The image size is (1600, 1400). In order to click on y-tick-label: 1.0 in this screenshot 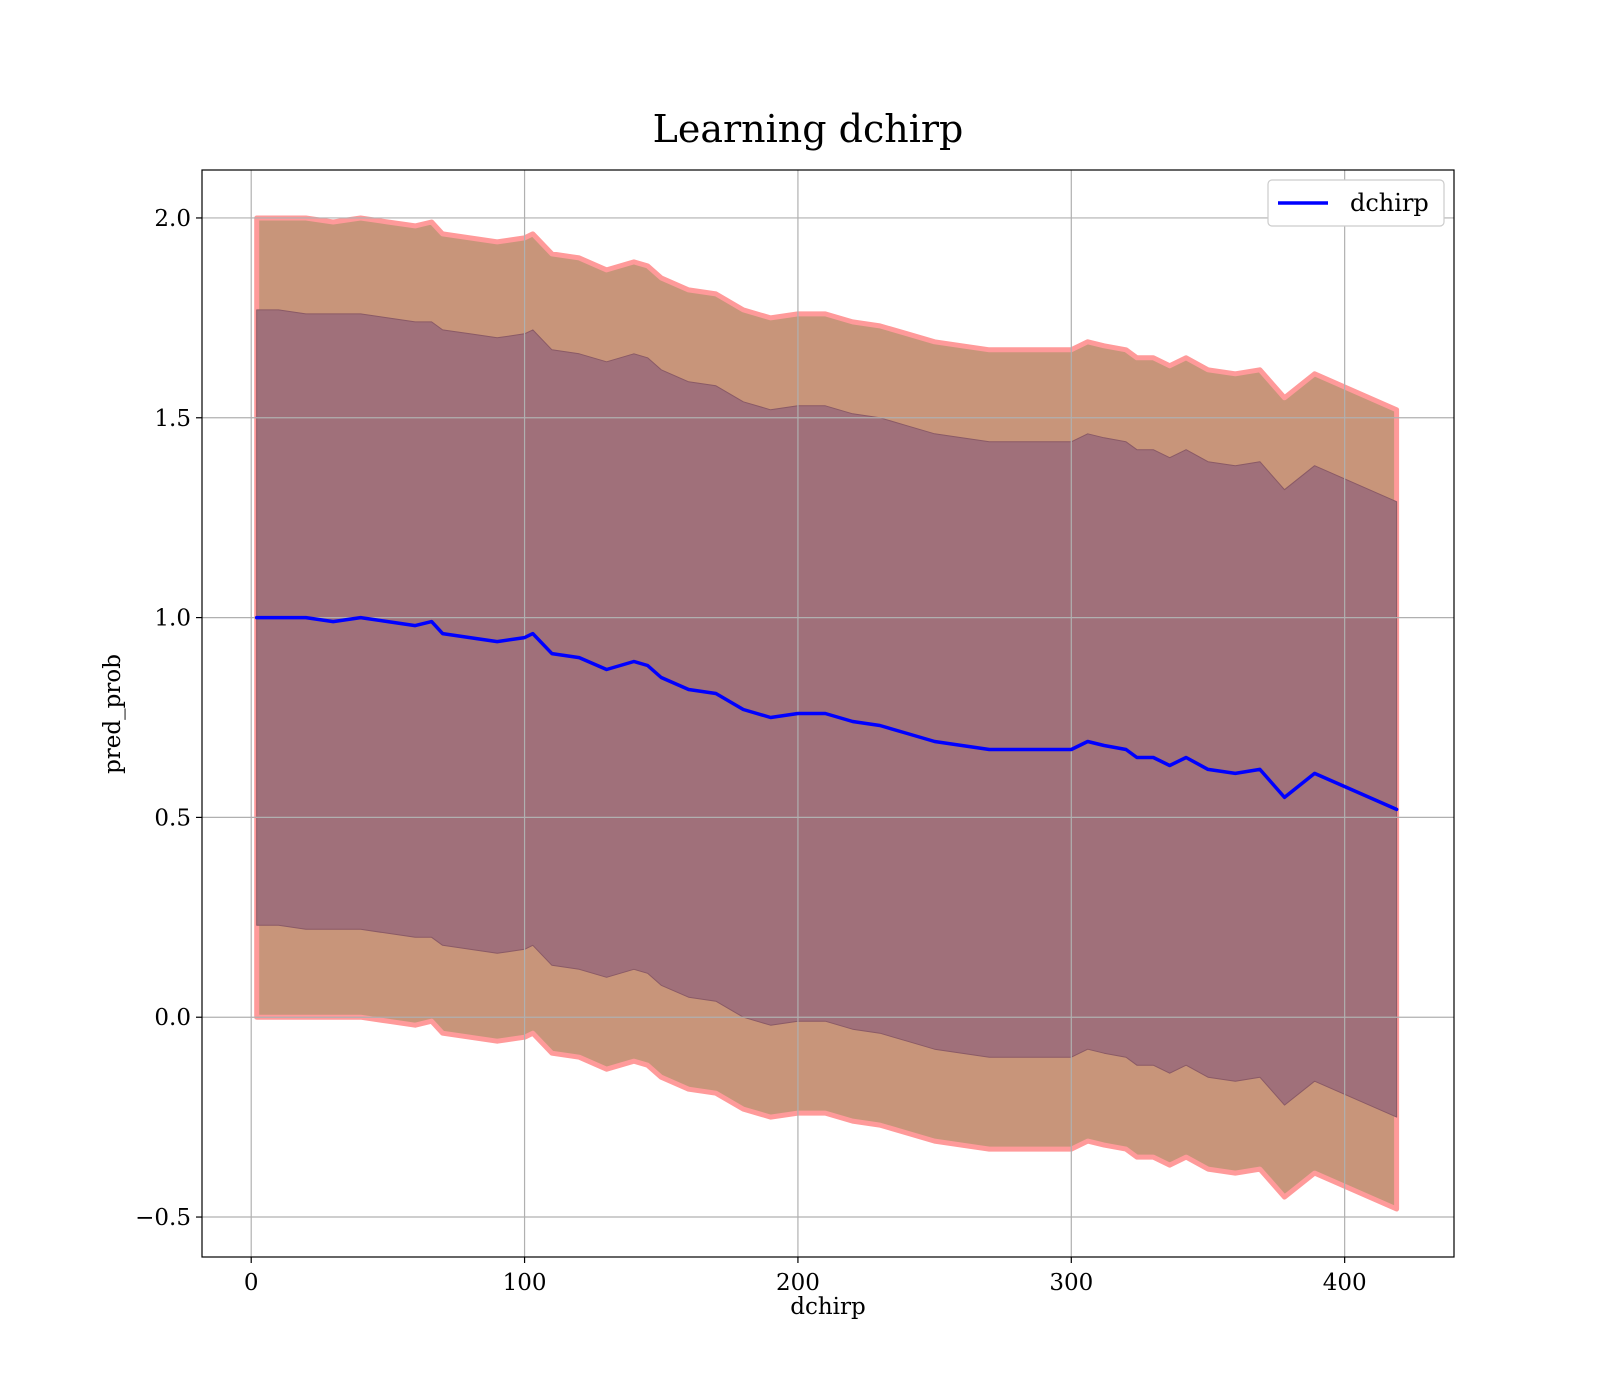, I will do `click(172, 619)`.